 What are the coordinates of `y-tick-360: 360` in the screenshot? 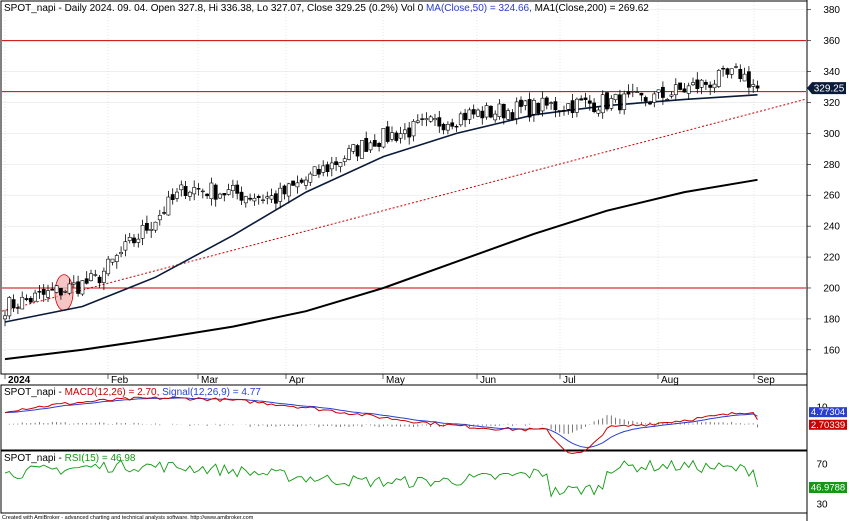 It's located at (831, 41).